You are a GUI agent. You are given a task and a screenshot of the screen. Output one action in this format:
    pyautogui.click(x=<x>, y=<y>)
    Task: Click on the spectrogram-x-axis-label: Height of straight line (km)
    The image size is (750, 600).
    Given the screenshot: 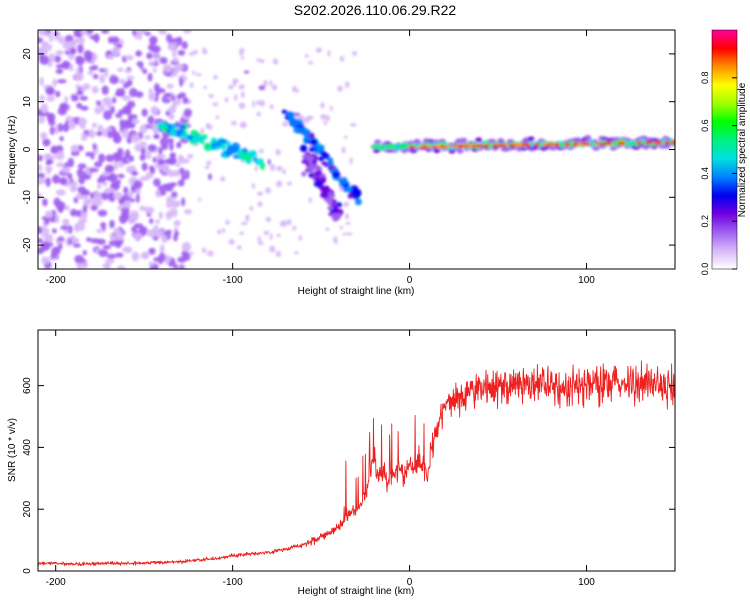 What is the action you would take?
    pyautogui.click(x=356, y=291)
    